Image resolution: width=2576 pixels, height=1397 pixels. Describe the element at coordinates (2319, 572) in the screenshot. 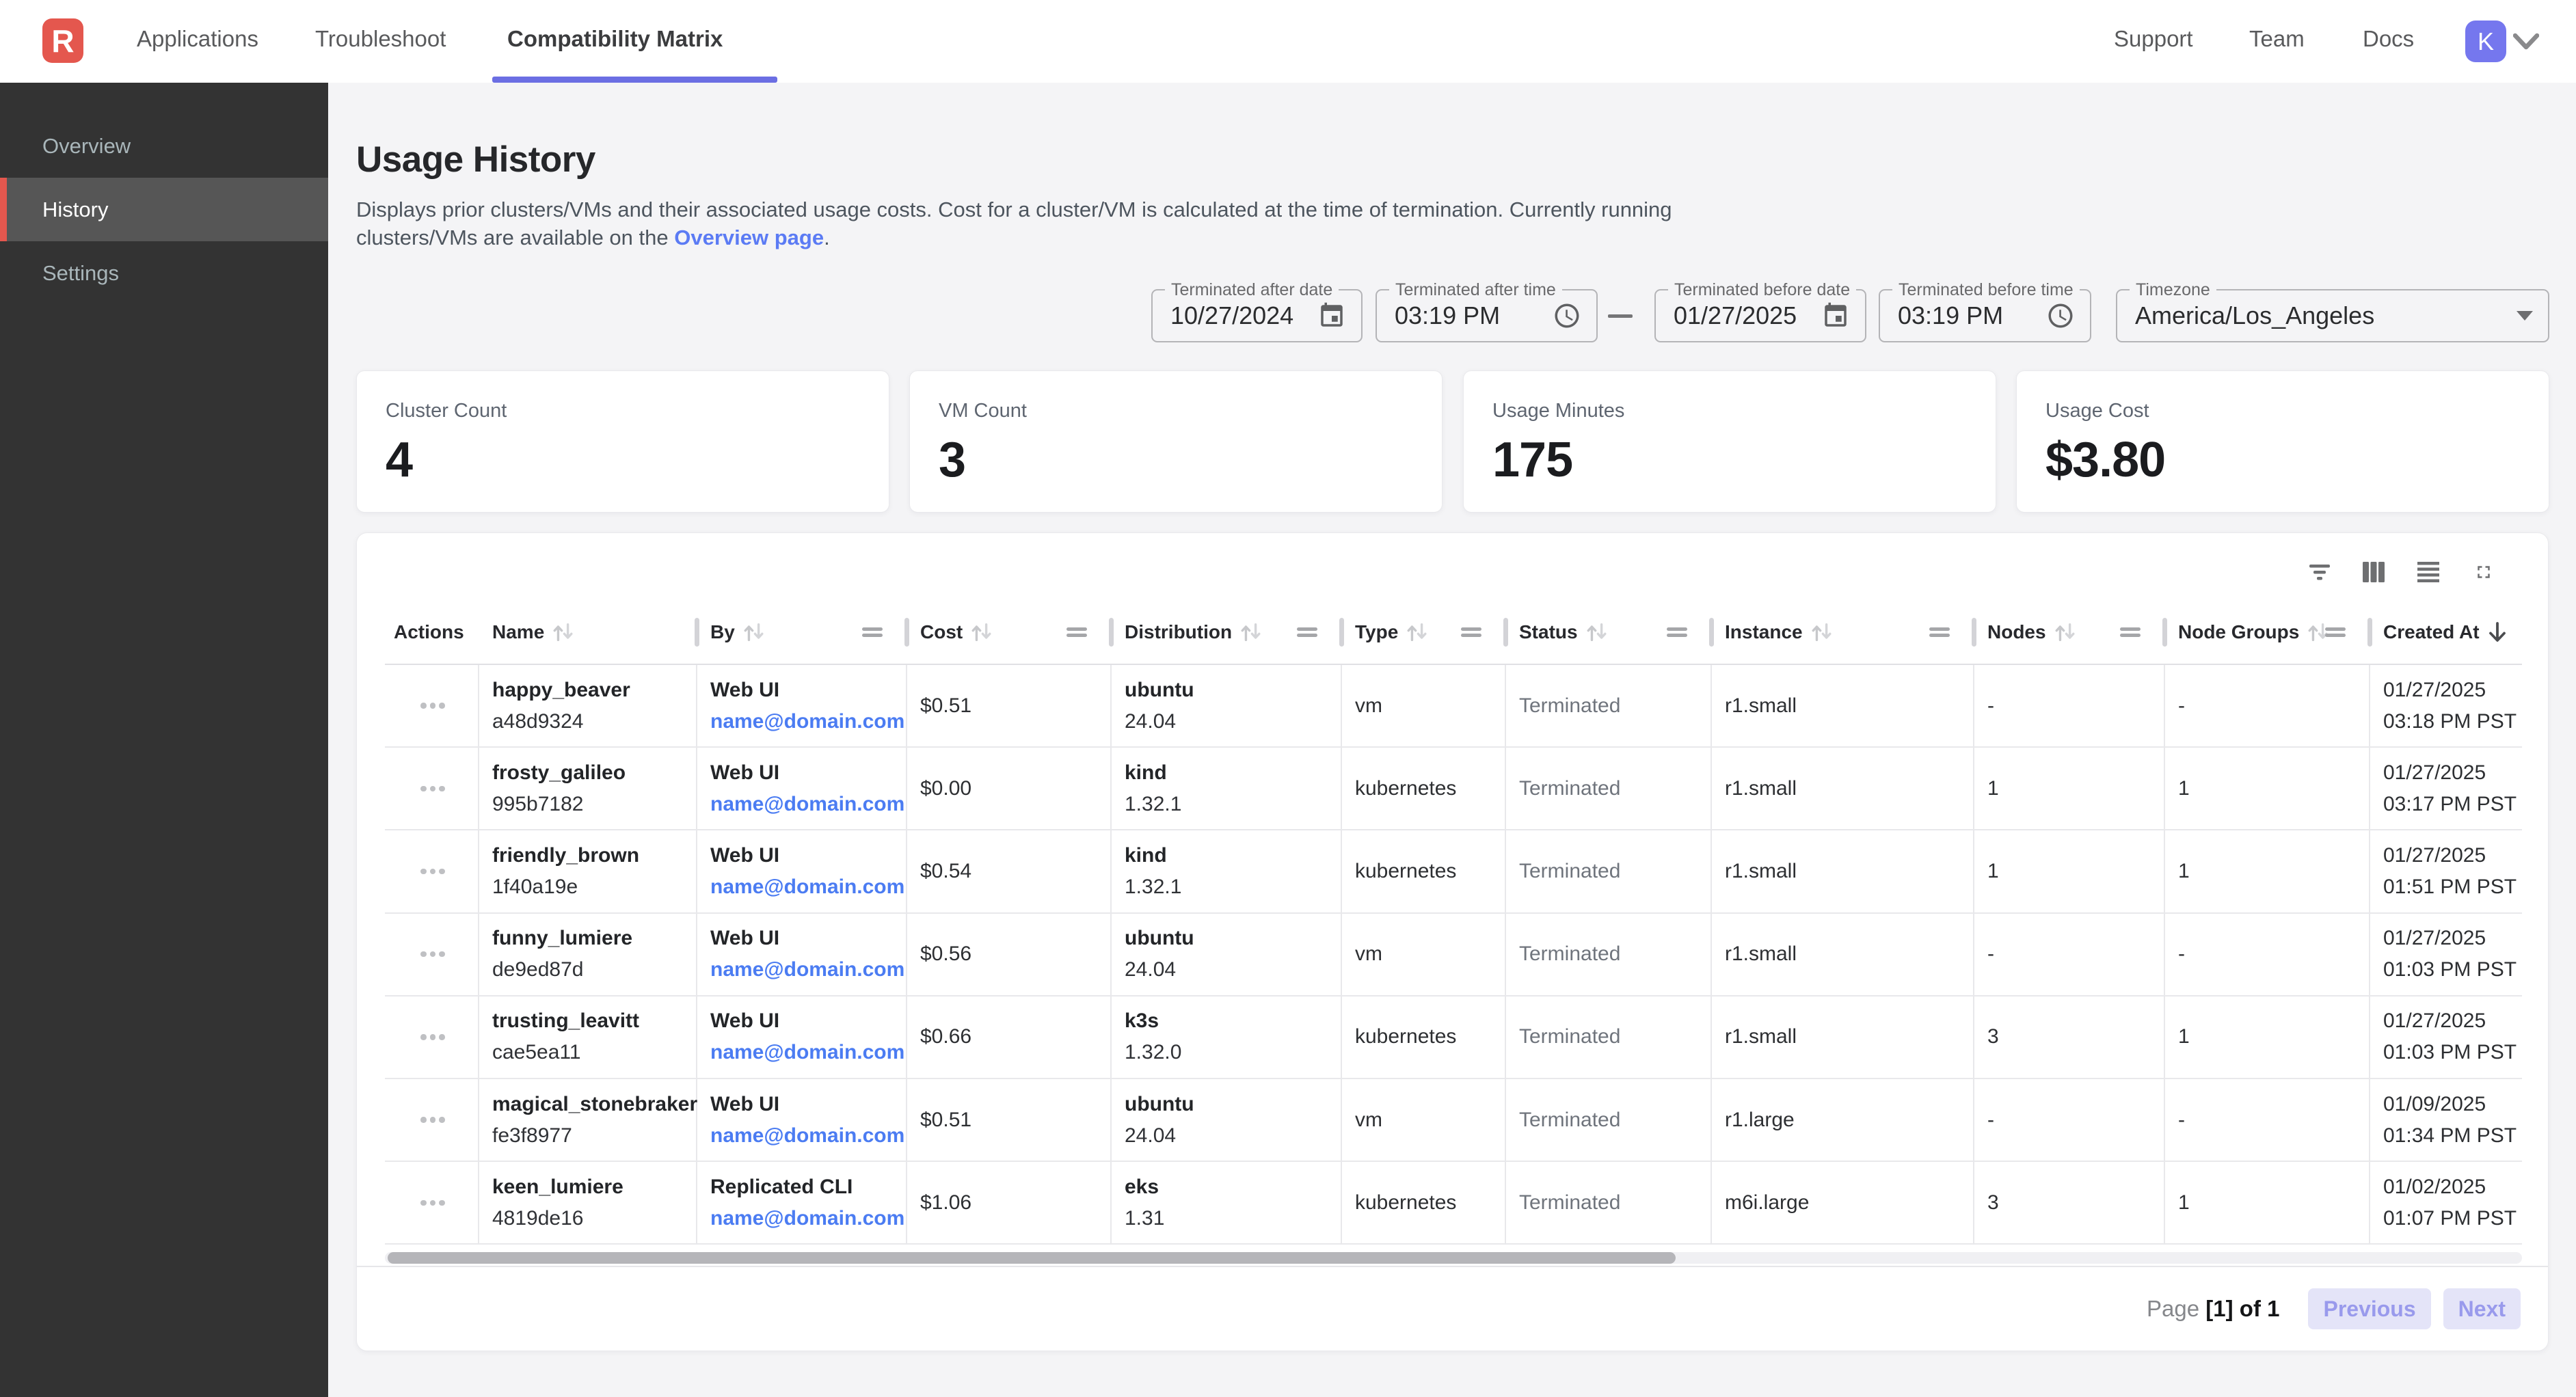

I see `filter-icon` at that location.